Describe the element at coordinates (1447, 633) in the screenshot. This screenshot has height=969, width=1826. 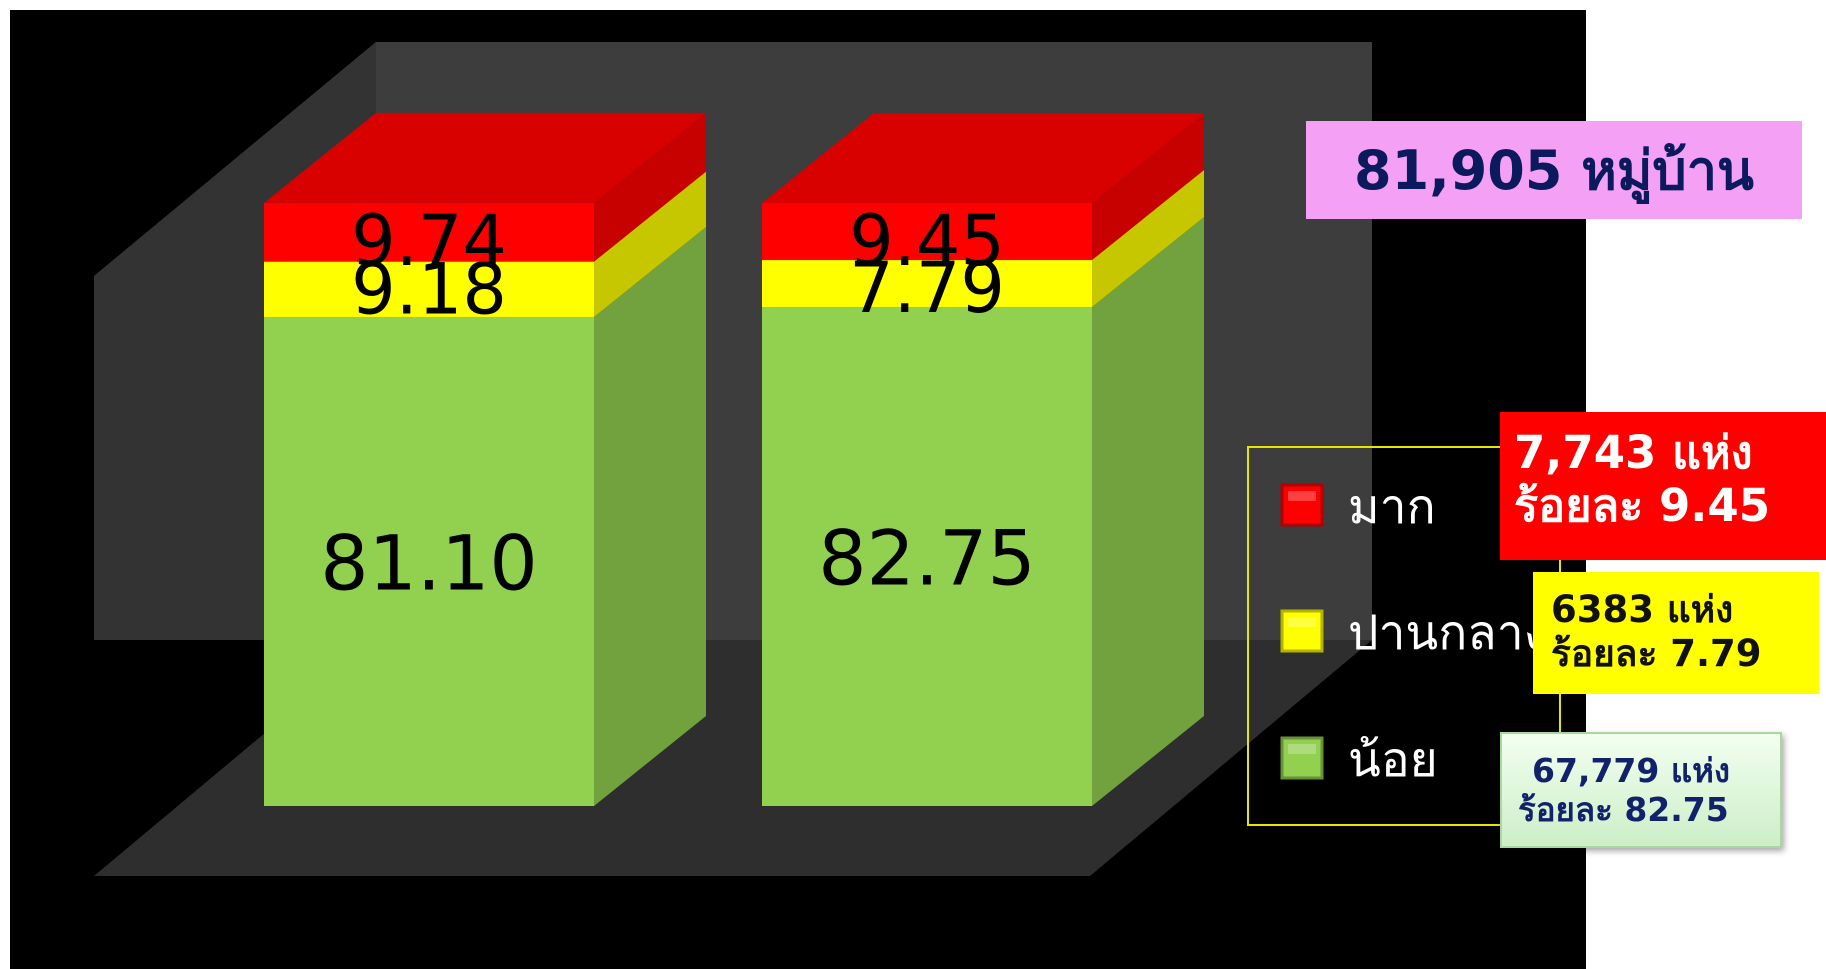
I see `legend-label: ปานกลาง` at that location.